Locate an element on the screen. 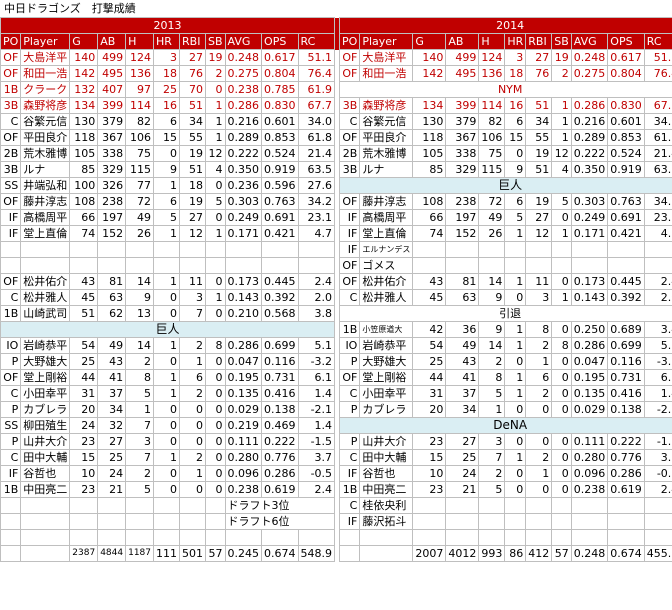 The height and width of the screenshot is (610, 672). right-cell-g is located at coordinates (429, 505).